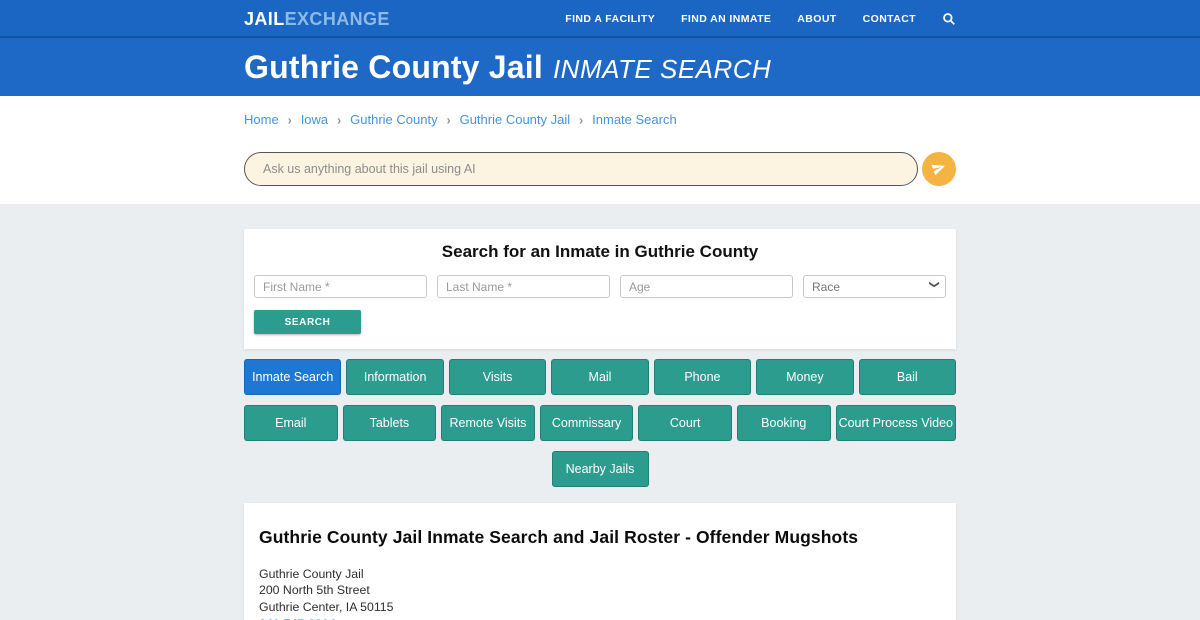 The width and height of the screenshot is (1200, 620). Describe the element at coordinates (314, 590) in the screenshot. I see `address-line-street: 200 North 5th Street` at that location.